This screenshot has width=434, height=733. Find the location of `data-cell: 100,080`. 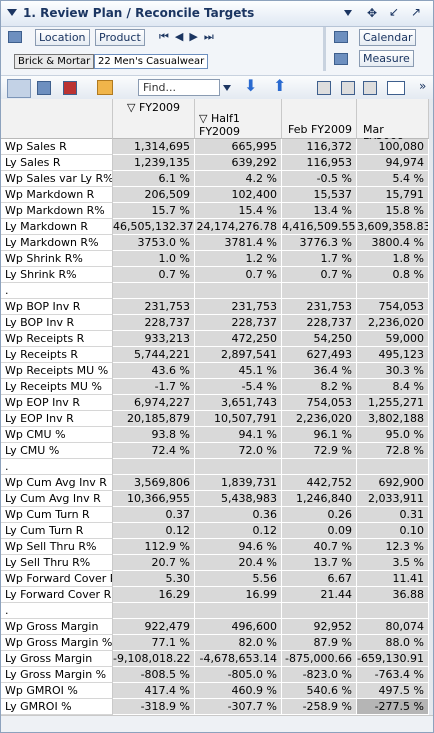

data-cell: 100,080 is located at coordinates (393, 147).